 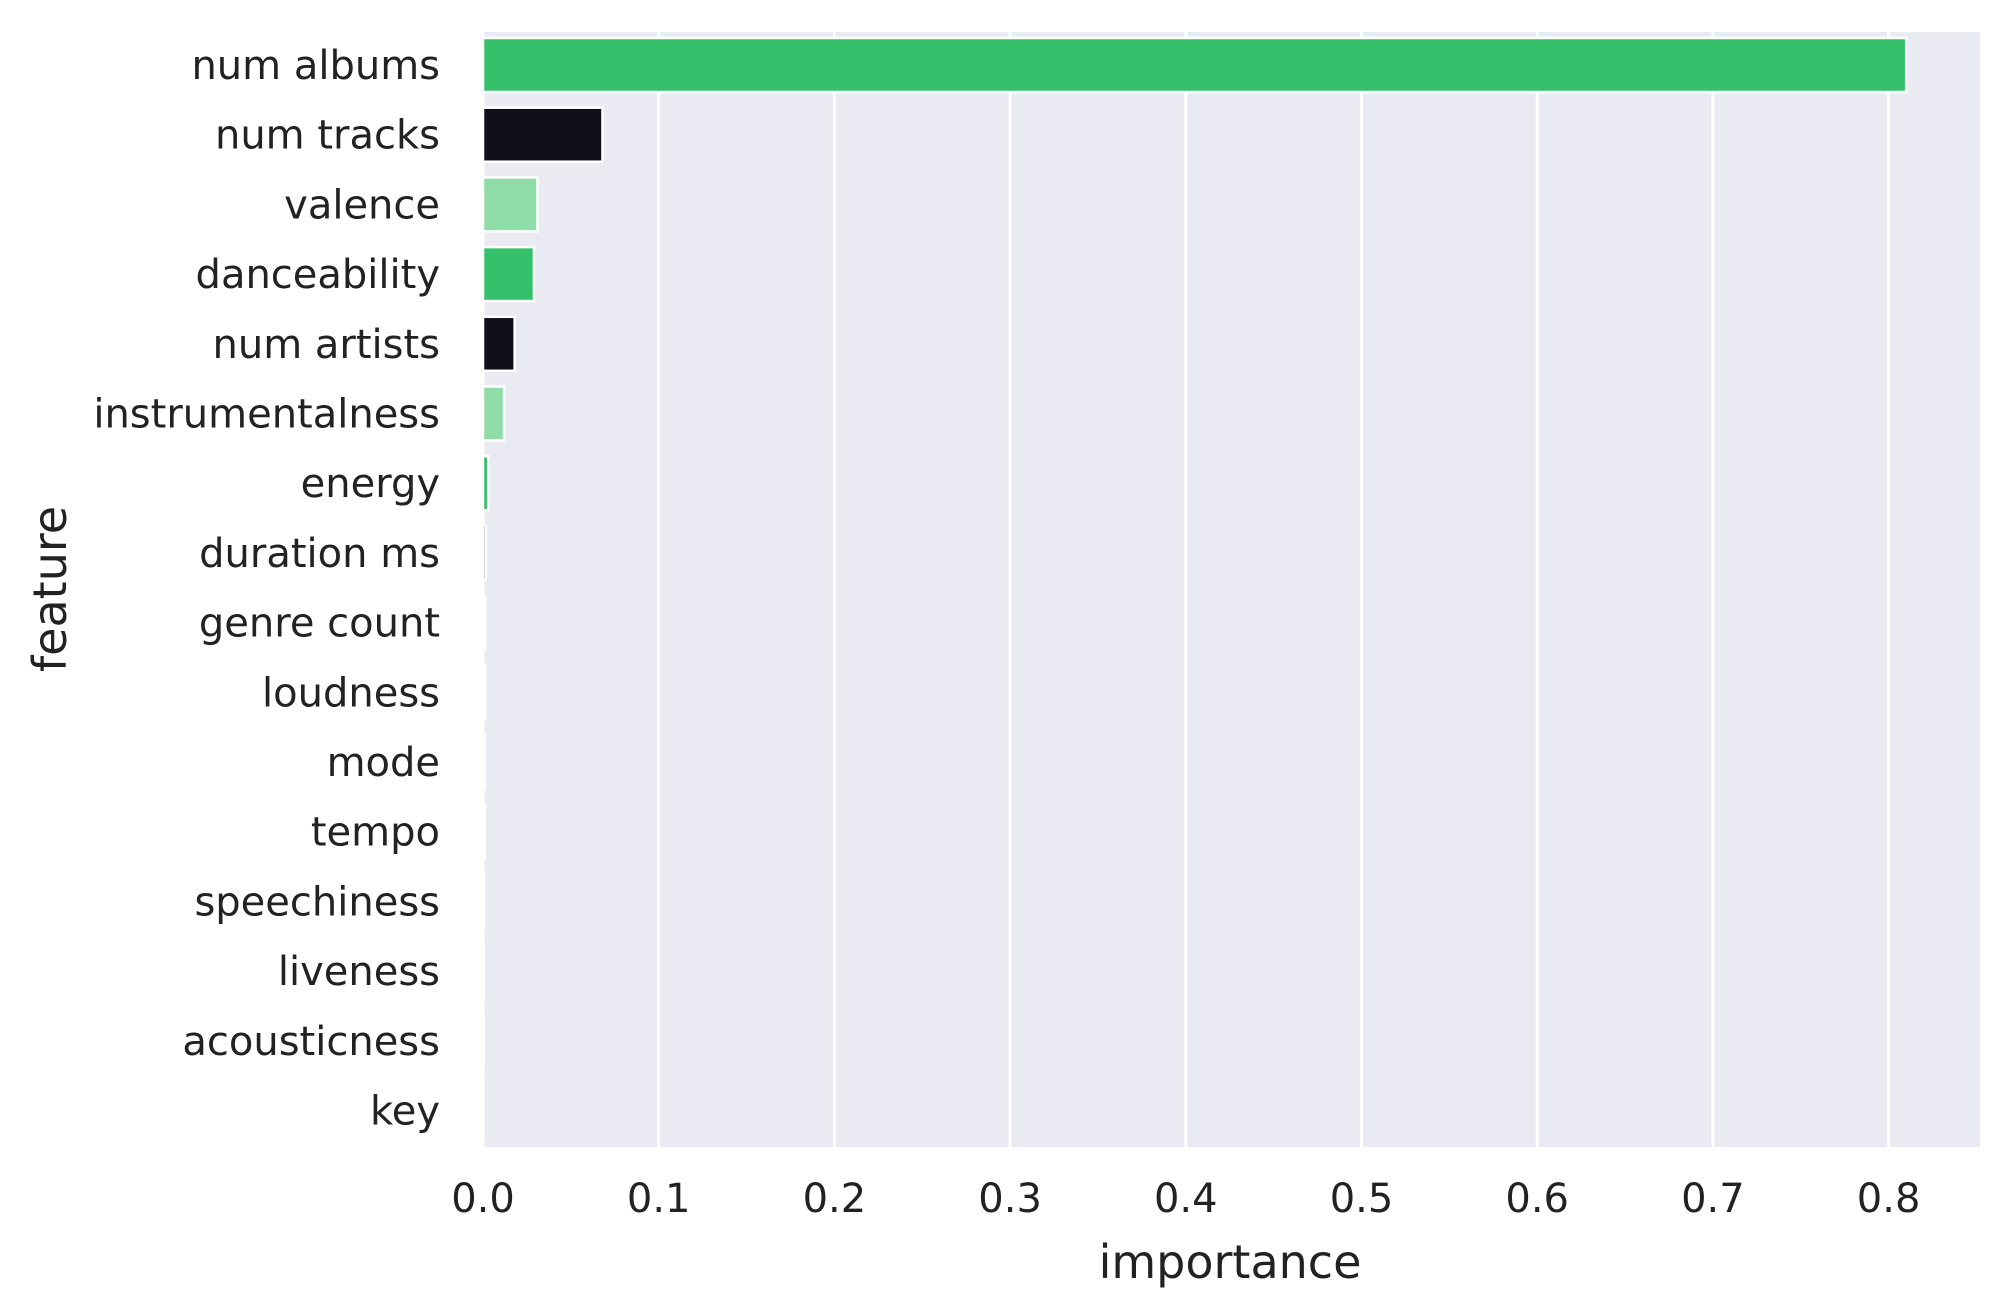 What do you see at coordinates (1010, 1199) in the screenshot?
I see `x-tick-label: 0.3` at bounding box center [1010, 1199].